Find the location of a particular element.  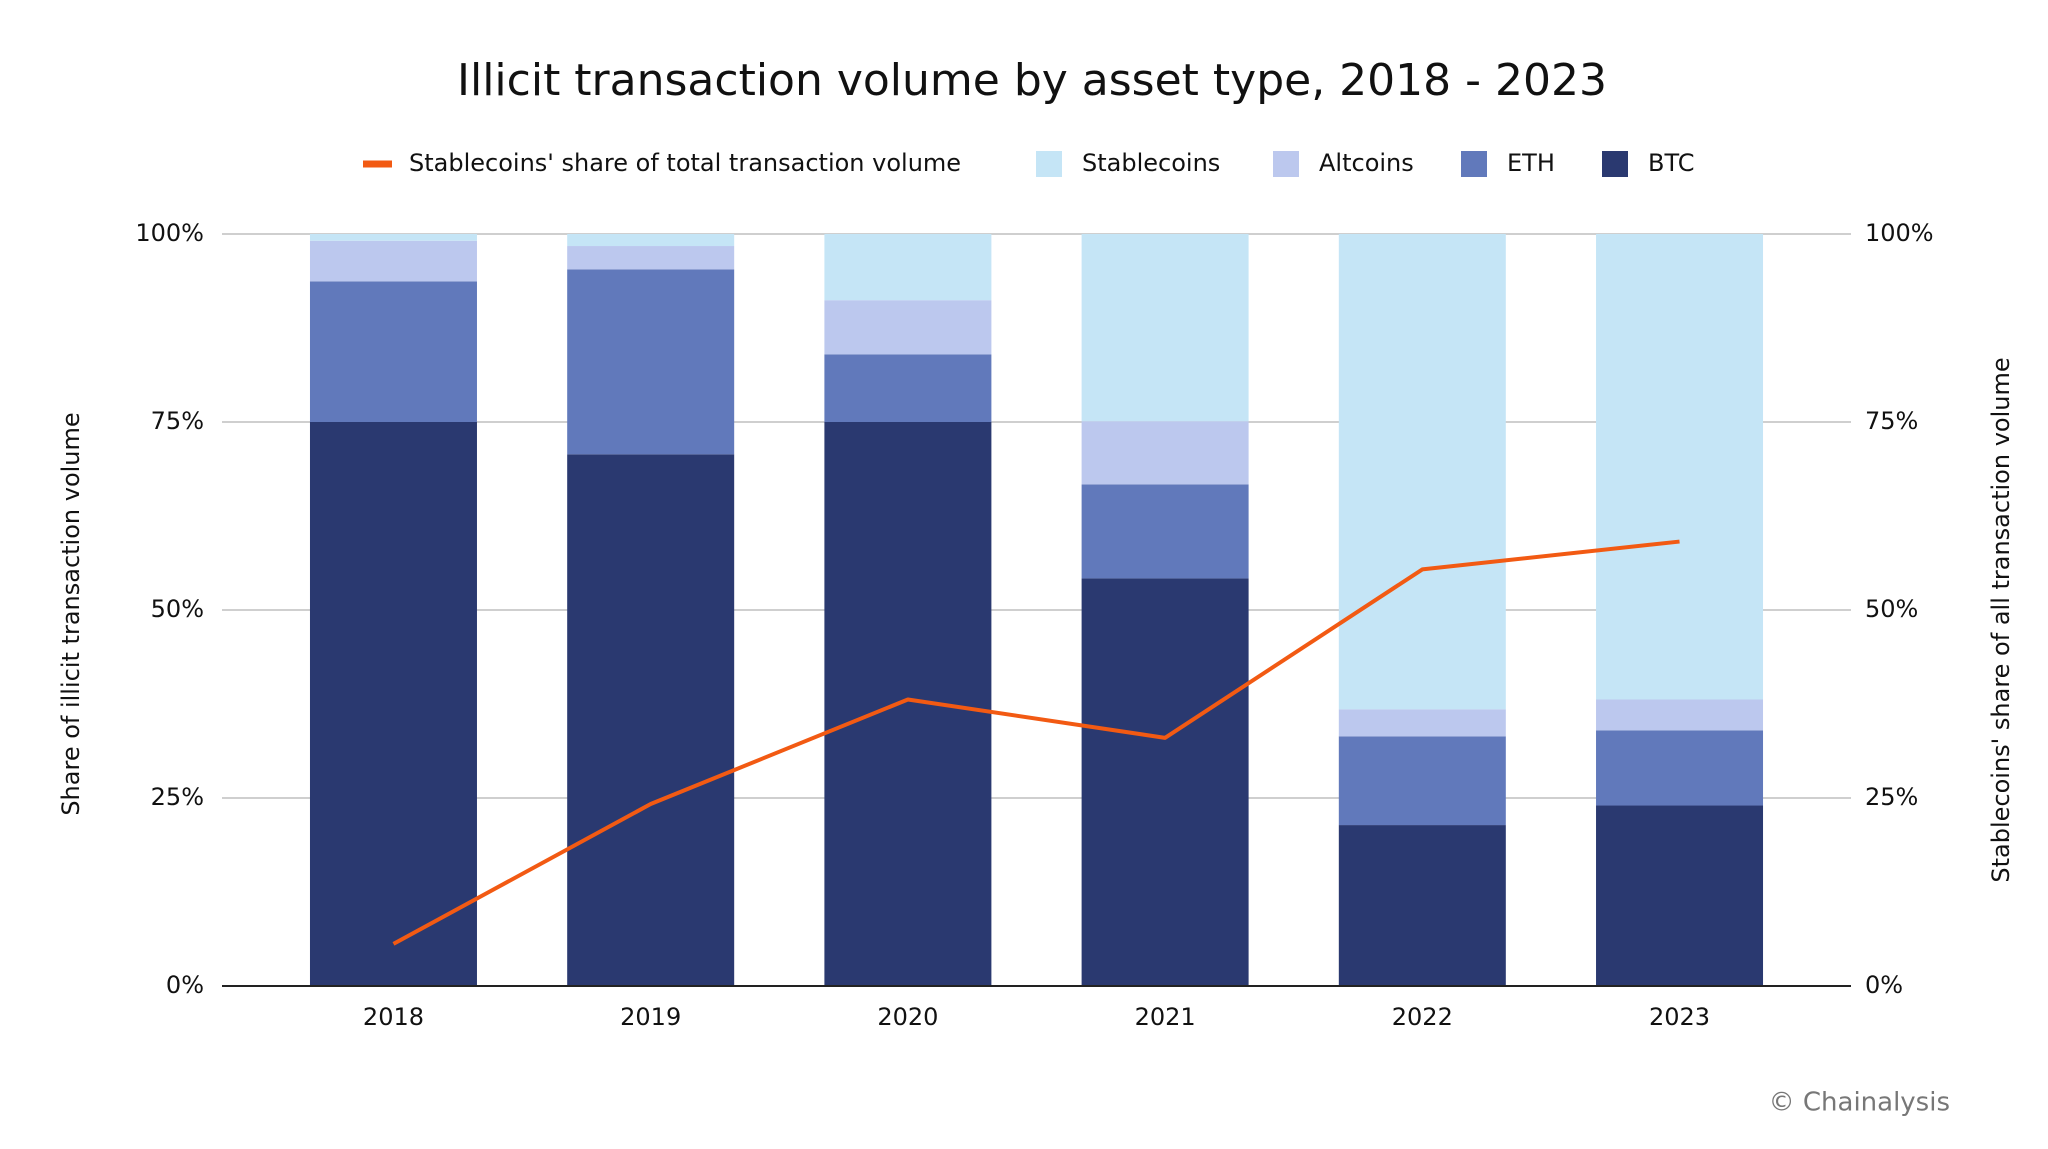

y-tick-label: 100% is located at coordinates (169, 233).